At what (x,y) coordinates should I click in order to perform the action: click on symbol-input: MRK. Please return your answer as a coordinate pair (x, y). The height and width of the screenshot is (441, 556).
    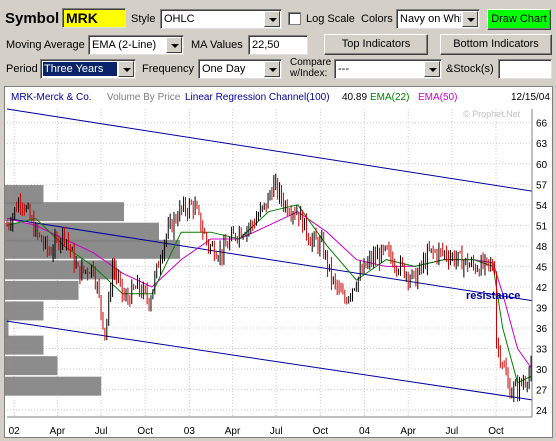
    Looking at the image, I should click on (94, 18).